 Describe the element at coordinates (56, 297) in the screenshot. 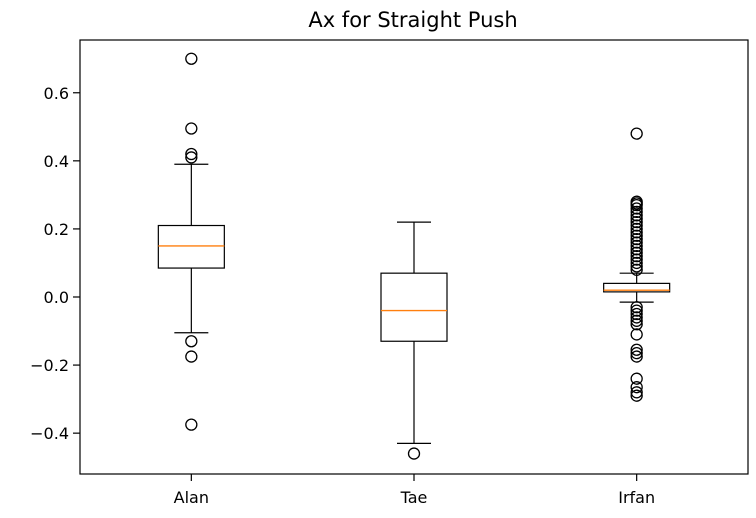

I see `y-tick-label: 0.0` at that location.